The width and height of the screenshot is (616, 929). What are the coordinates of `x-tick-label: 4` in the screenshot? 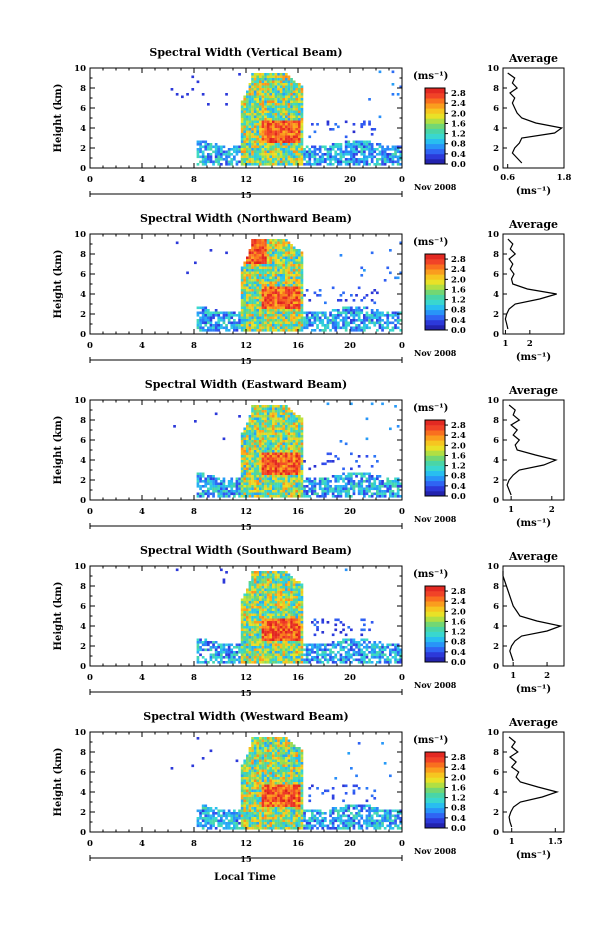 It's located at (142, 346).